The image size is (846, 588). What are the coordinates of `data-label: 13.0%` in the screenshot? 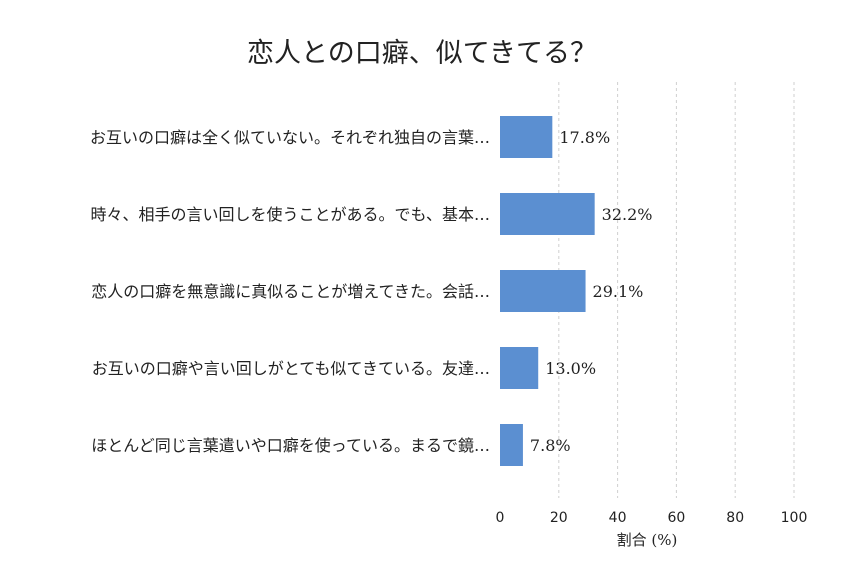 It's located at (570, 368).